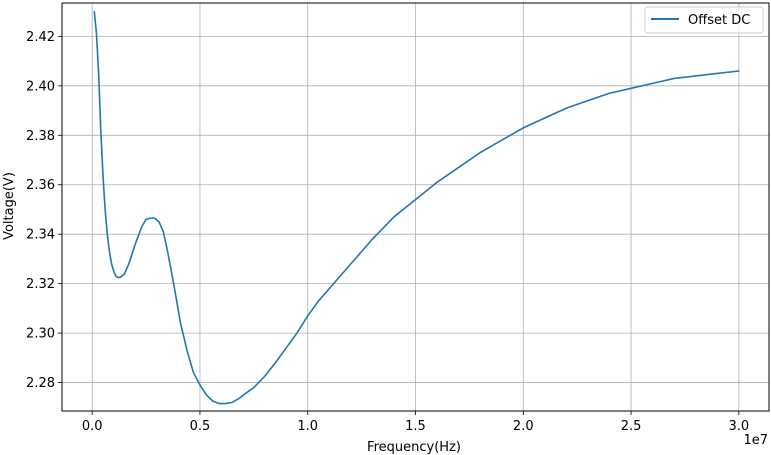 This screenshot has height=455, width=771. I want to click on legend: Offset DC, so click(704, 20).